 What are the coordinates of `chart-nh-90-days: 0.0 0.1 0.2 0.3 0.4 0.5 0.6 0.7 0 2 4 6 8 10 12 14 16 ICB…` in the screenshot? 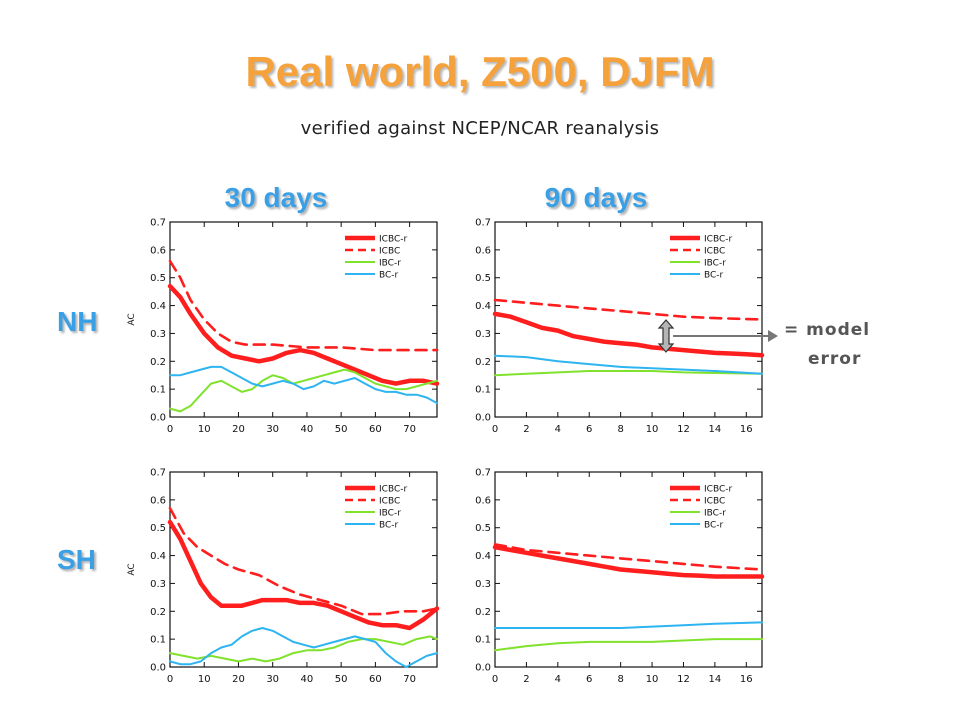 It's located at (620, 326).